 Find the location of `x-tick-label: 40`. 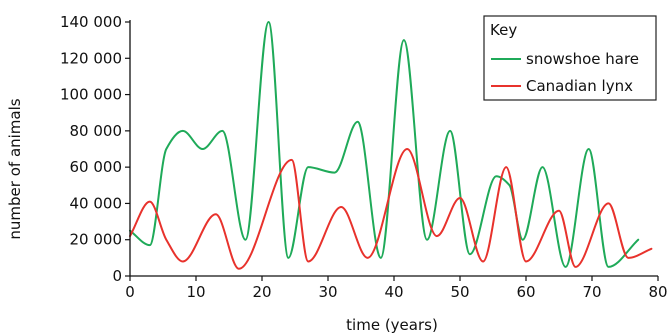

x-tick-label: 40 is located at coordinates (393, 292).